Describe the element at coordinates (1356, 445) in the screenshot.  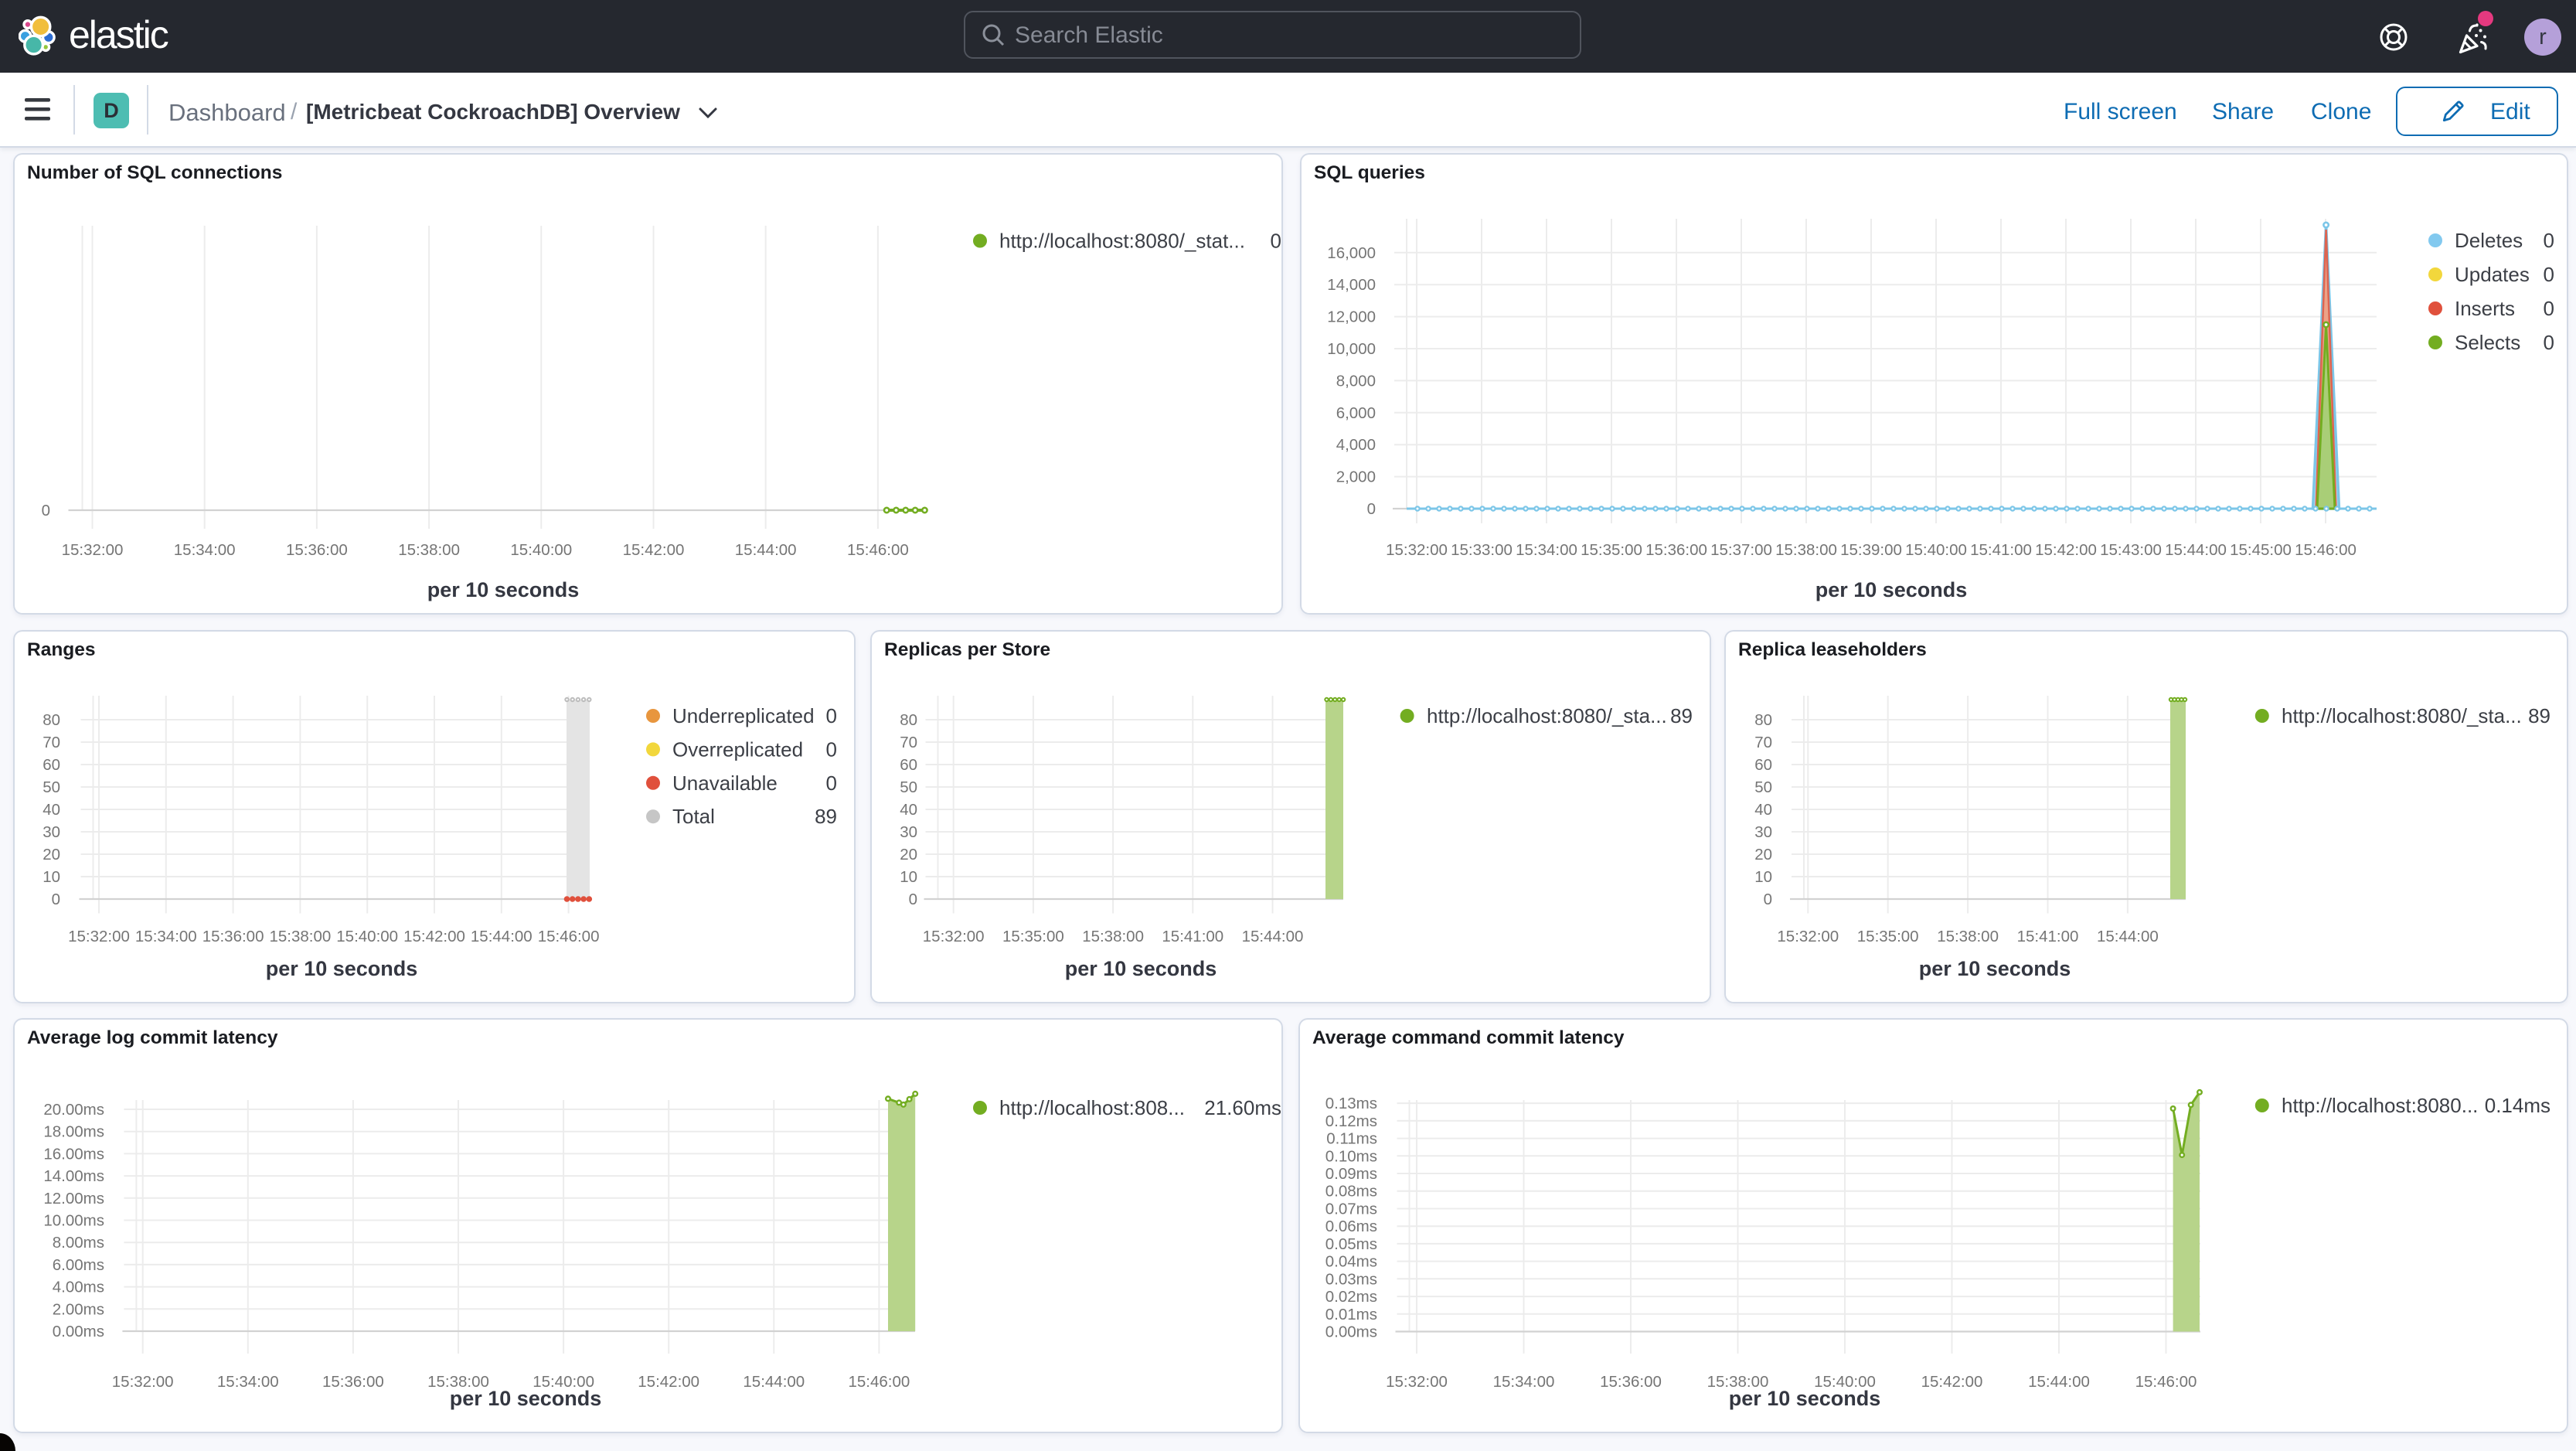
I see `svg-text: 4,000` at that location.